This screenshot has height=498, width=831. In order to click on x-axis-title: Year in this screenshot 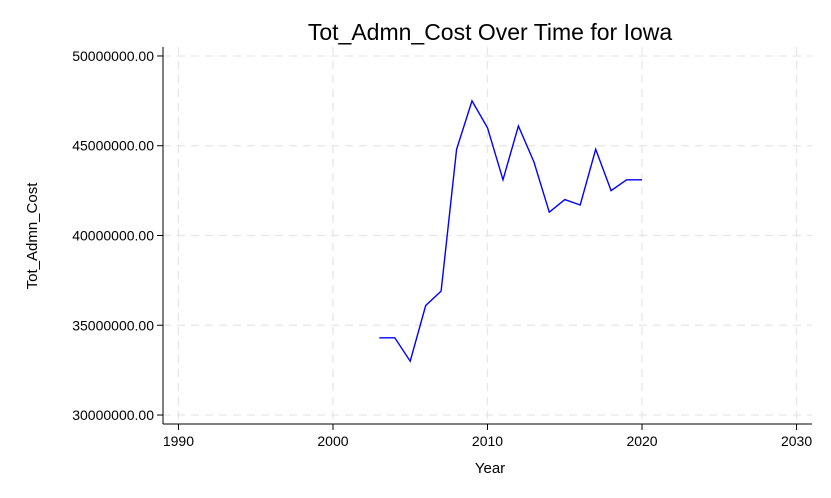, I will do `click(490, 468)`.